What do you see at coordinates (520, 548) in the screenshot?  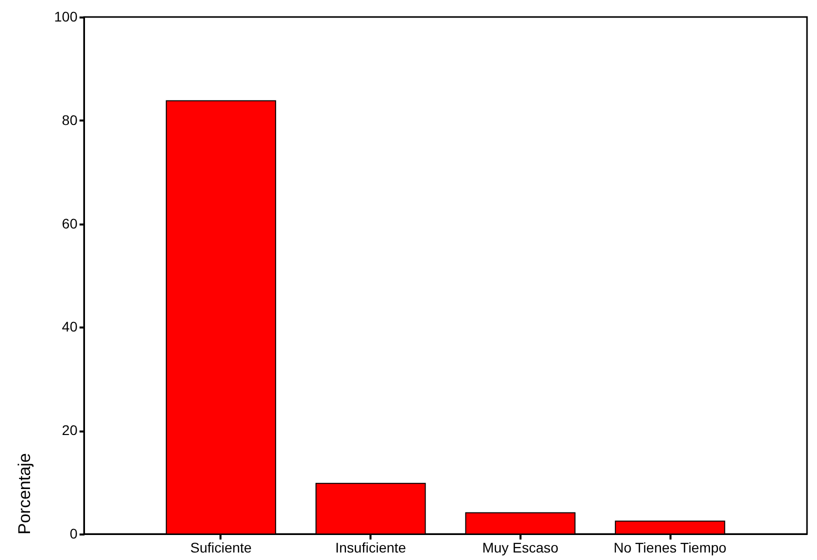 I see `x-tick-label: Muy Escaso` at bounding box center [520, 548].